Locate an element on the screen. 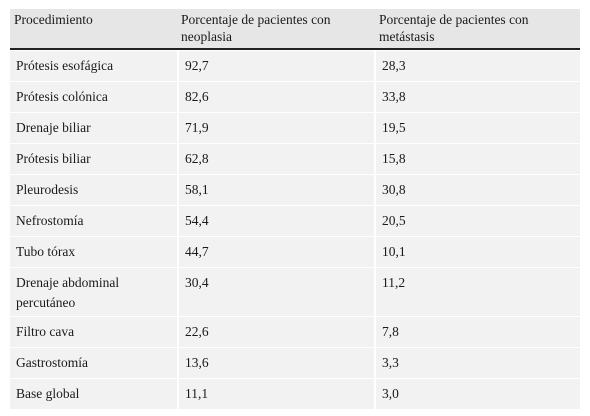 Image resolution: width=590 pixels, height=416 pixels. cell-neoplasia: 54,4 is located at coordinates (276, 221).